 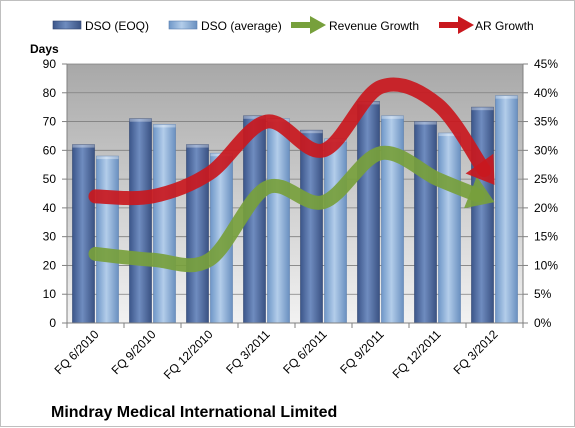 What do you see at coordinates (546, 193) in the screenshot?
I see `y2-axis-tick-labels: 0% 5% 10% 15% 20% 25% 30% 35% 40% 45%` at bounding box center [546, 193].